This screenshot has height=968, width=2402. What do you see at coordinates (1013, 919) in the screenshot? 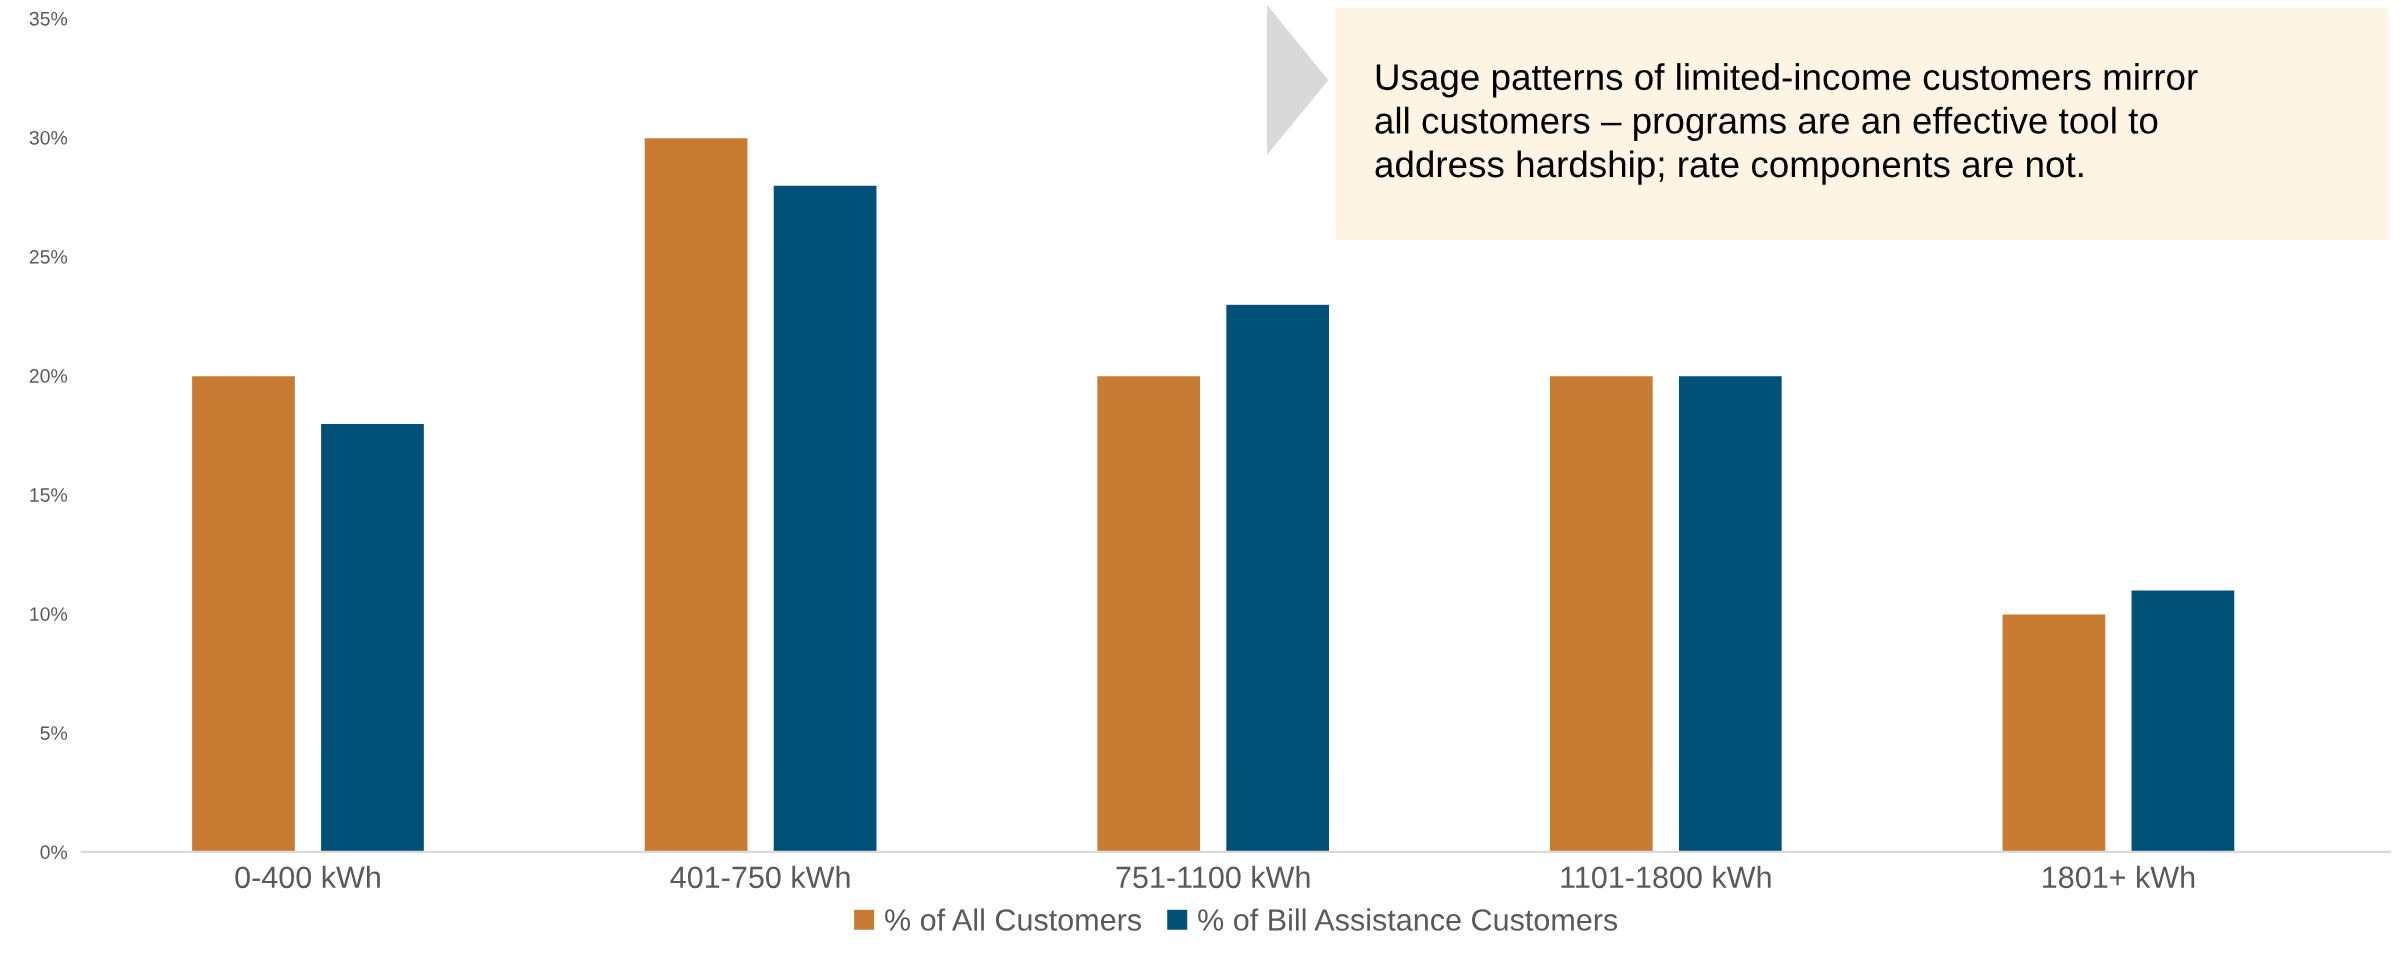
I see `legend-label: % of All Customers` at bounding box center [1013, 919].